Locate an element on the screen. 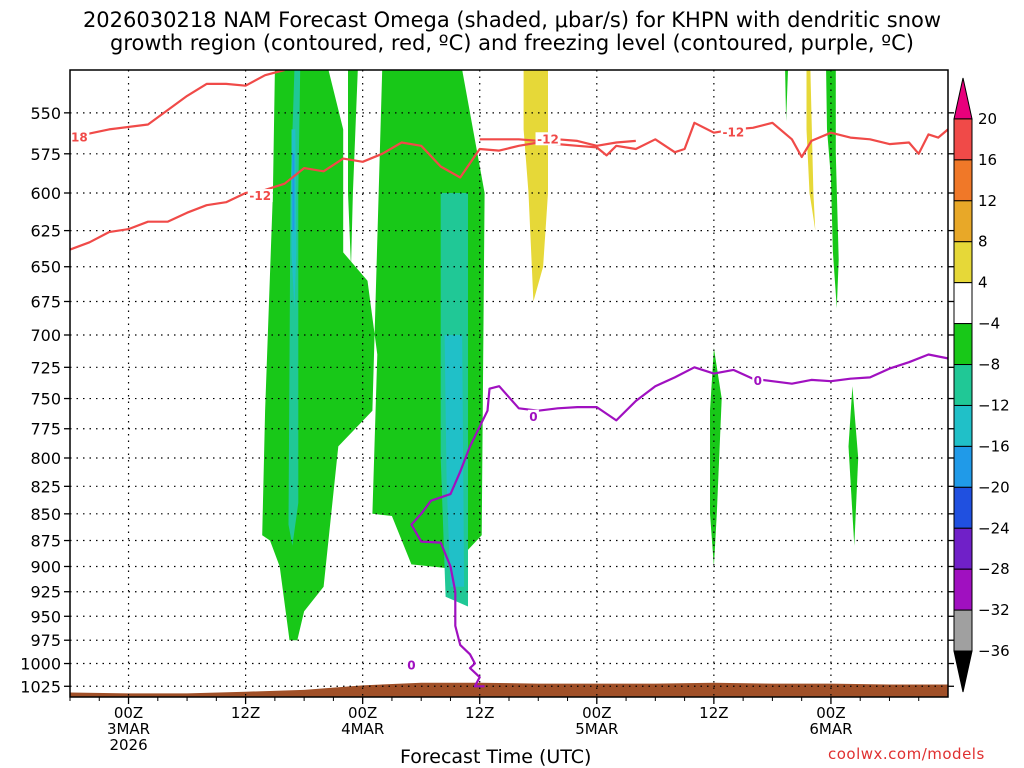 The height and width of the screenshot is (768, 1024). x-tick-label-24-1: 4MAR is located at coordinates (362, 729).